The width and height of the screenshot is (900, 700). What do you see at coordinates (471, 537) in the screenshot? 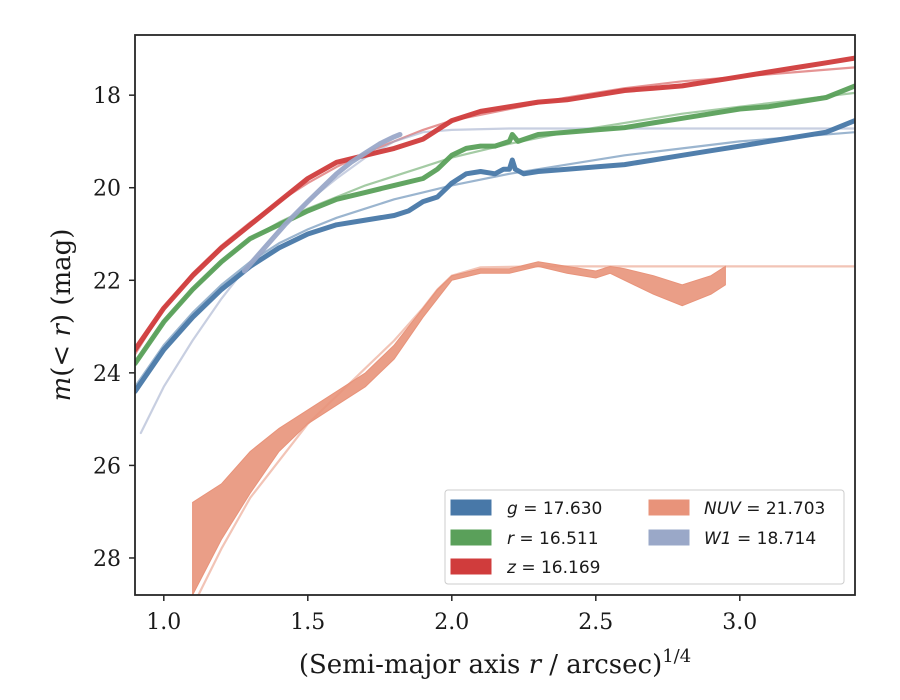
I see `legend-swatch-r` at bounding box center [471, 537].